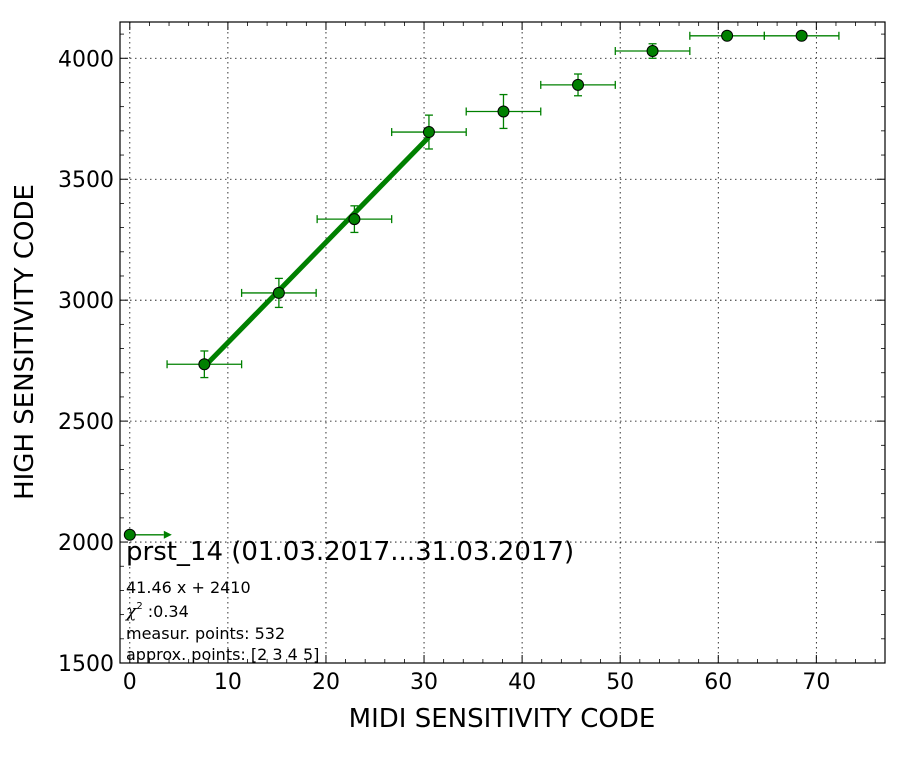 The image size is (912, 762). What do you see at coordinates (86, 664) in the screenshot?
I see `y-tick-label: 1500` at bounding box center [86, 664].